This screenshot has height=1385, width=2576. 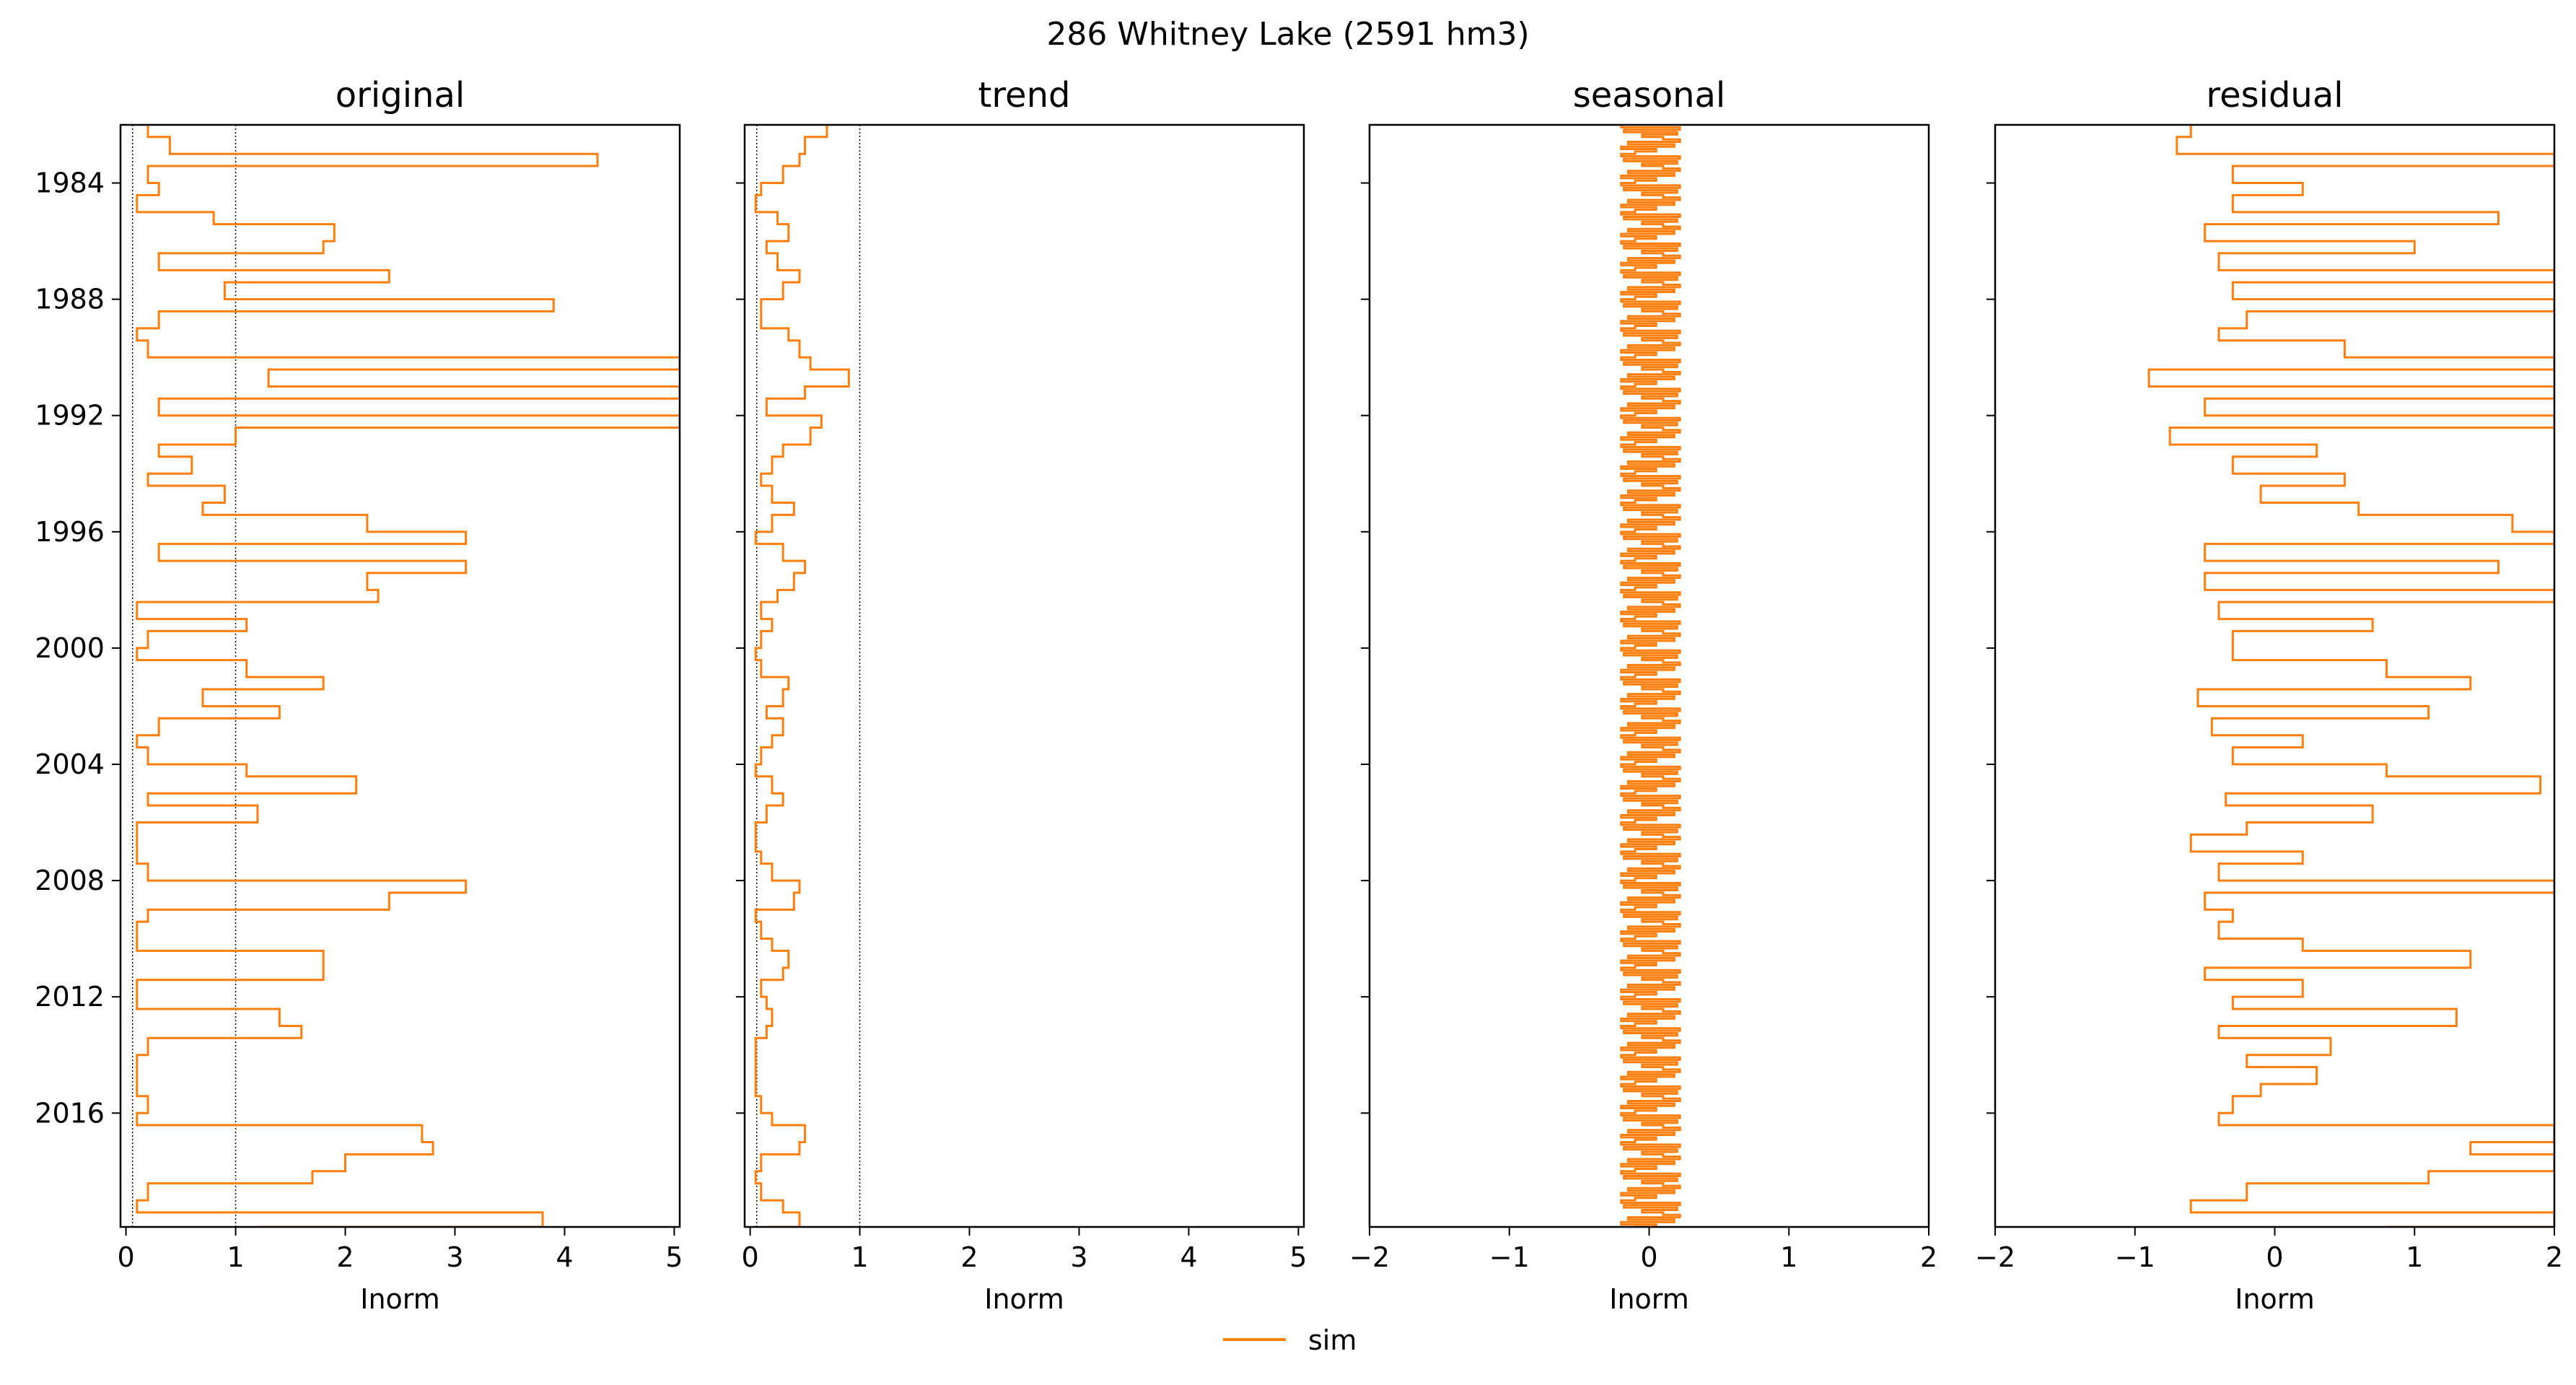 I want to click on panel-title: seasonal, so click(x=1649, y=95).